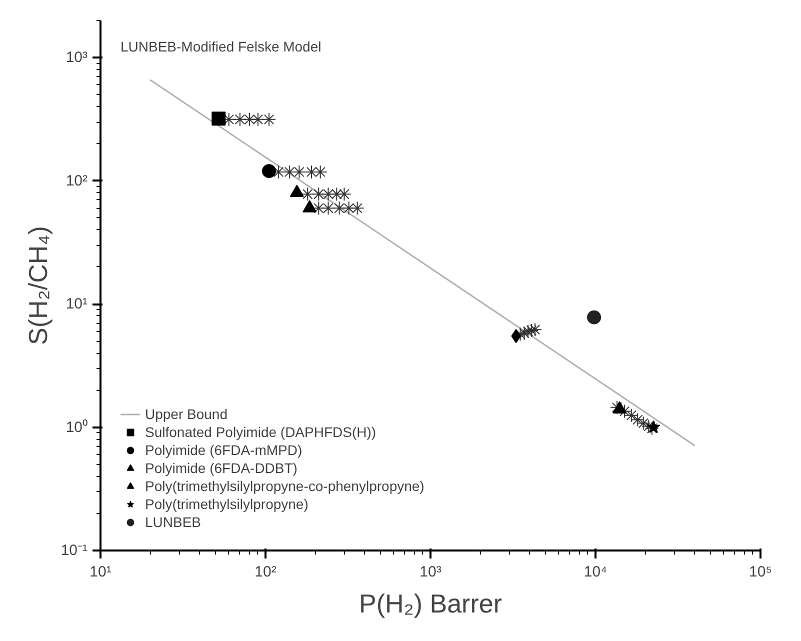 The width and height of the screenshot is (801, 641). What do you see at coordinates (77, 57) in the screenshot?
I see `y-tick-label: 10³` at bounding box center [77, 57].